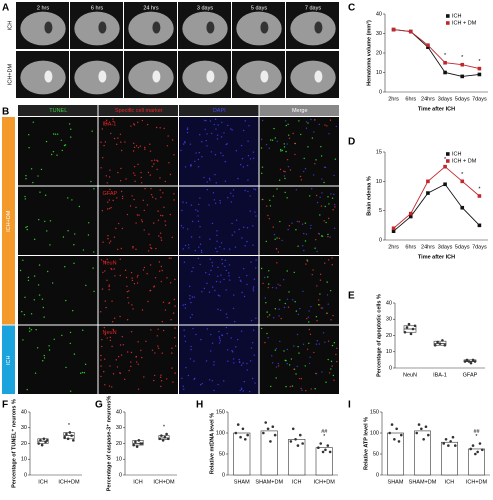 Image resolution: width=493 pixels, height=500 pixels. Describe the element at coordinates (396, 482) in the screenshot. I see `x-tick-label: SHAM` at that location.